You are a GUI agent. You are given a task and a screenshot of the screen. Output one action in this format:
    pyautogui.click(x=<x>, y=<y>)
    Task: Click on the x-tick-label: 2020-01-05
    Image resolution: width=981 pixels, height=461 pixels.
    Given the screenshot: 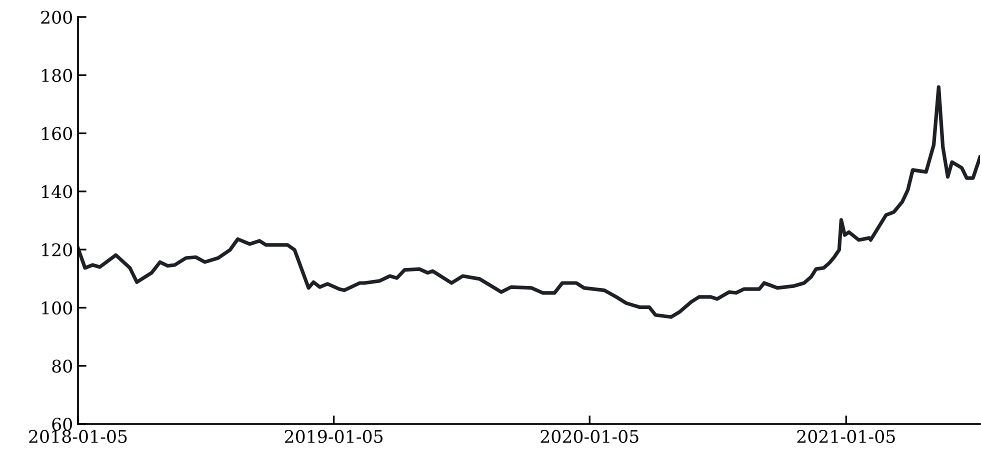 What is the action you would take?
    pyautogui.click(x=589, y=436)
    